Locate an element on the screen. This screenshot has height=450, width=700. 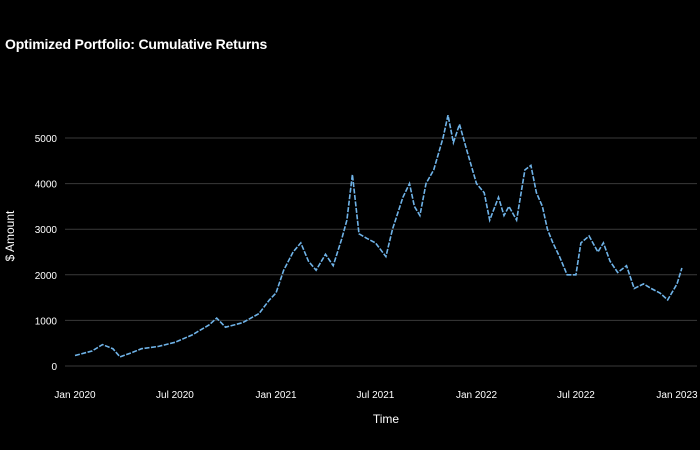
y-tick-label: 4000 is located at coordinates (46, 185).